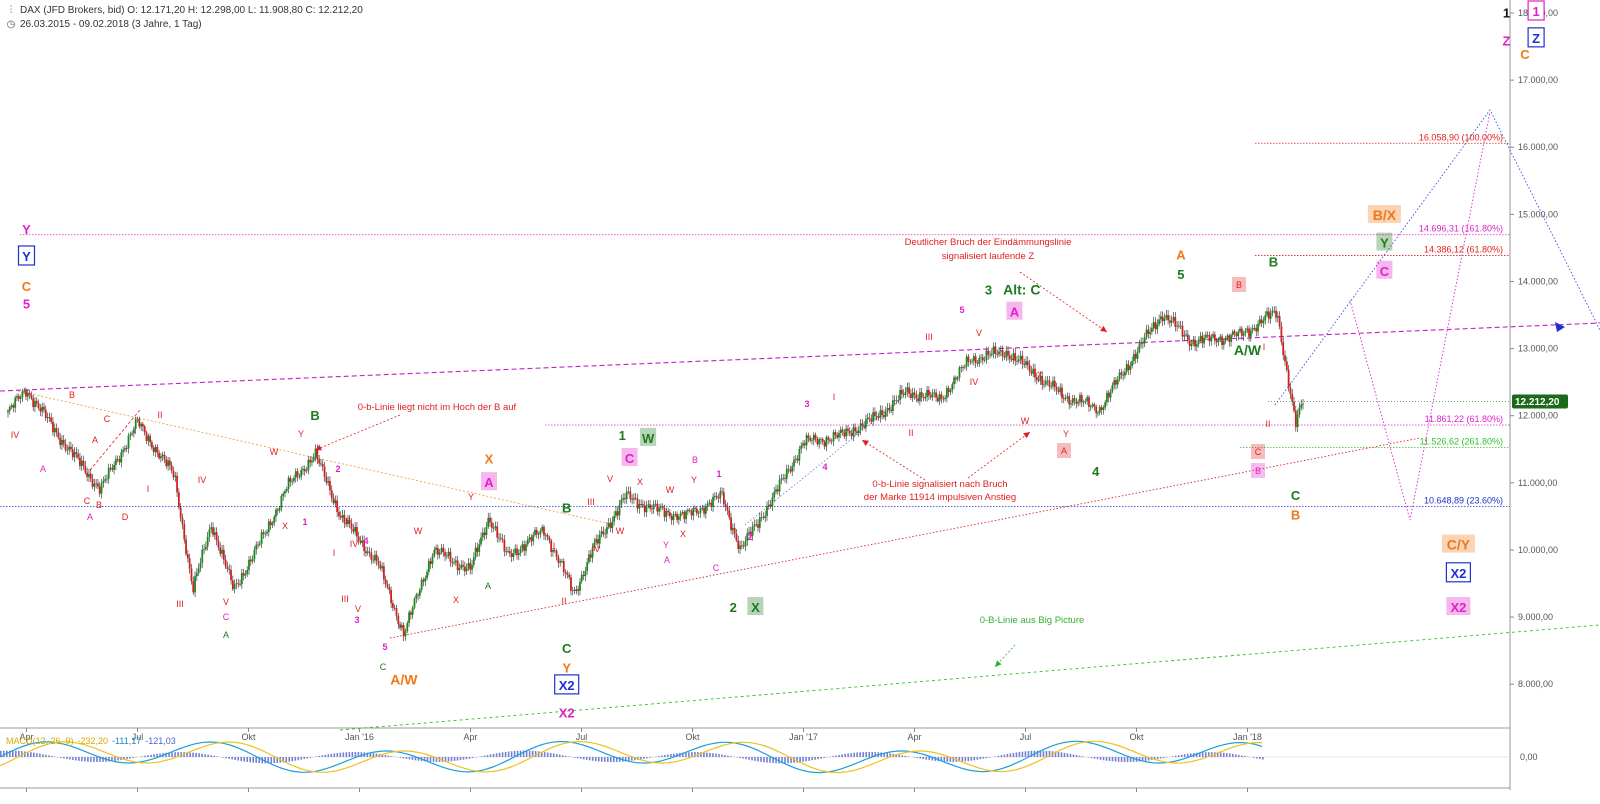 Image resolution: width=1600 pixels, height=804 pixels. I want to click on sub-wave-label: C, so click(107, 419).